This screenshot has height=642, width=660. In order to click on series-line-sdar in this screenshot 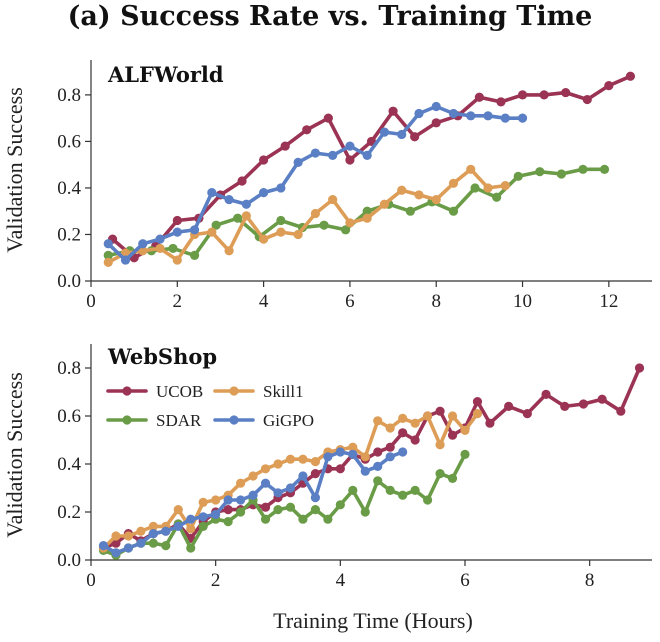, I will do `click(356, 212)`.